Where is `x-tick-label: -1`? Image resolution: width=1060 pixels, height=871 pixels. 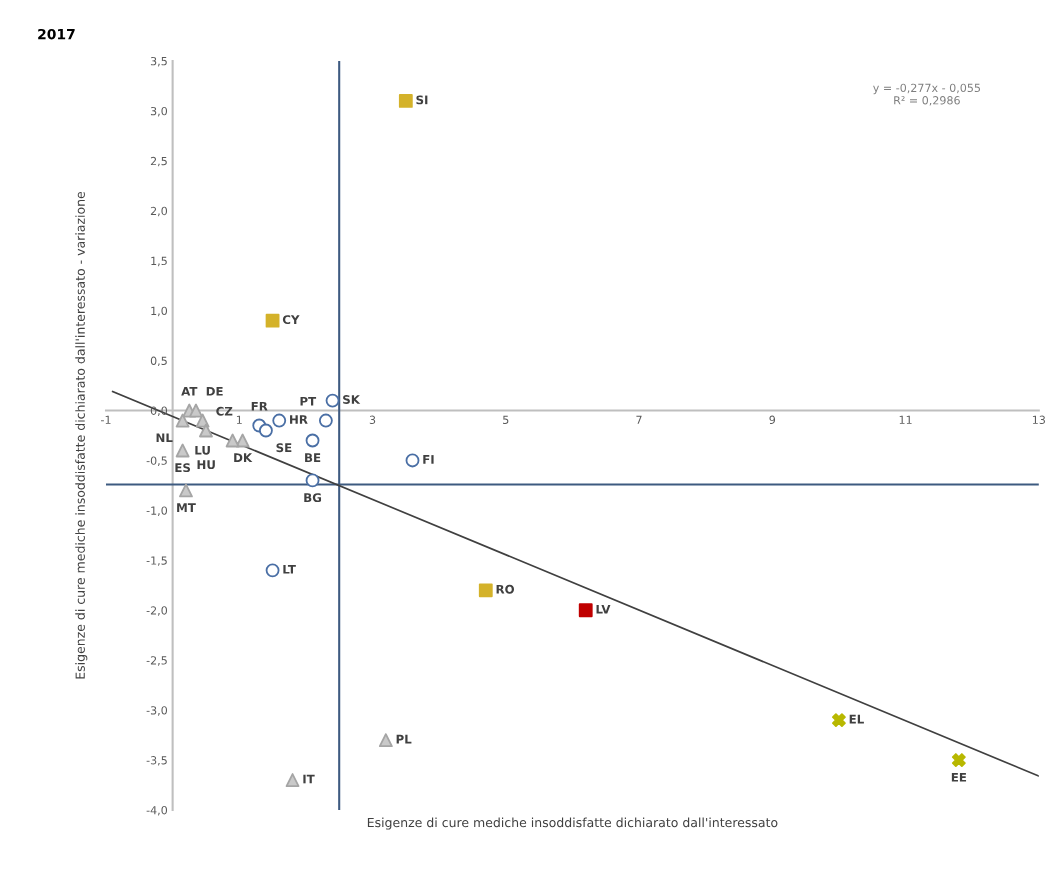 x-tick-label: -1 is located at coordinates (106, 419).